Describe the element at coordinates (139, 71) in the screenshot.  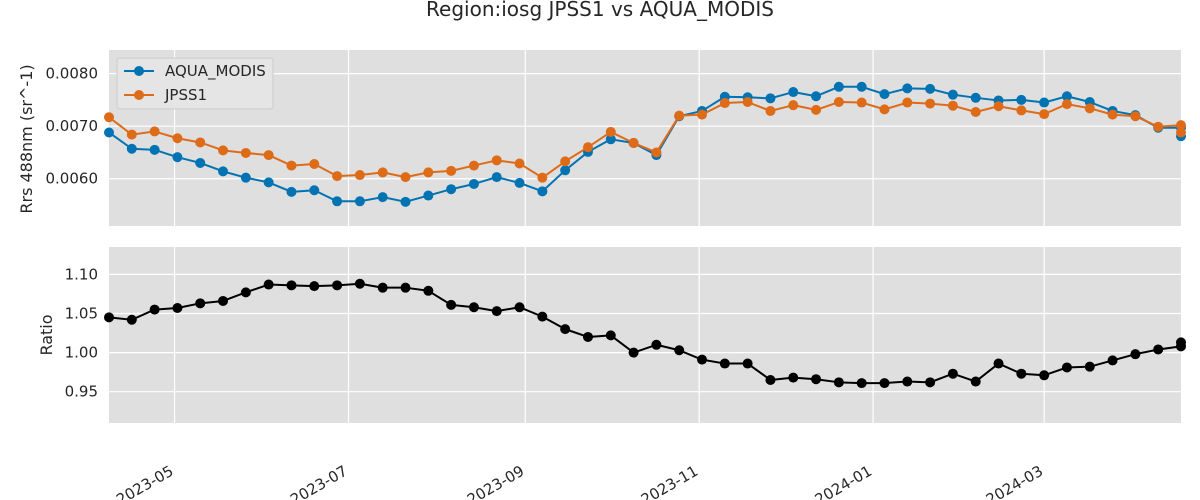
I see `legend-marker-aqua-modis` at that location.